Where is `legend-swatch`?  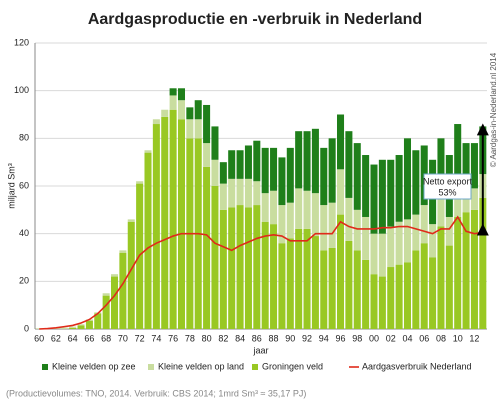
legend-swatch is located at coordinates (255, 367).